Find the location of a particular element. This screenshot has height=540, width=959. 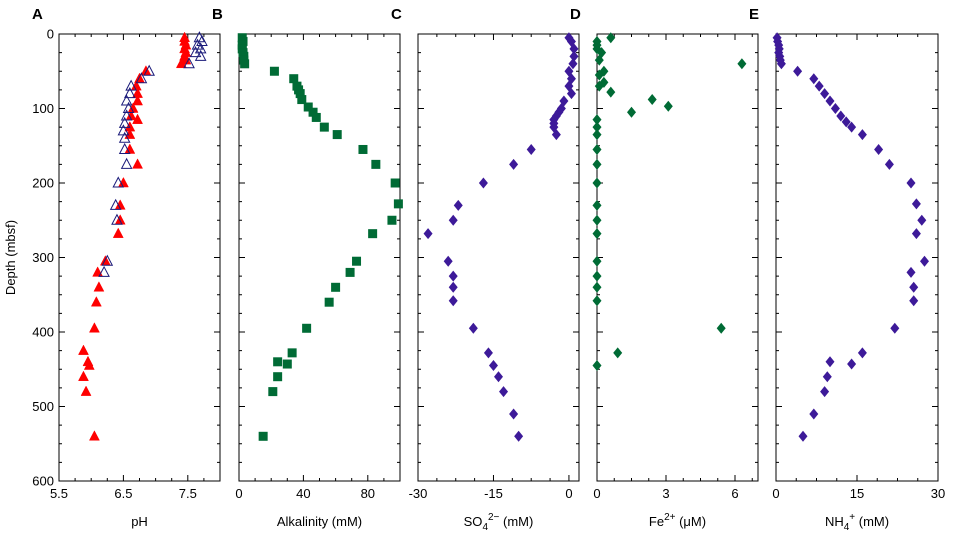

series-filled-triangle is located at coordinates (135, 236).